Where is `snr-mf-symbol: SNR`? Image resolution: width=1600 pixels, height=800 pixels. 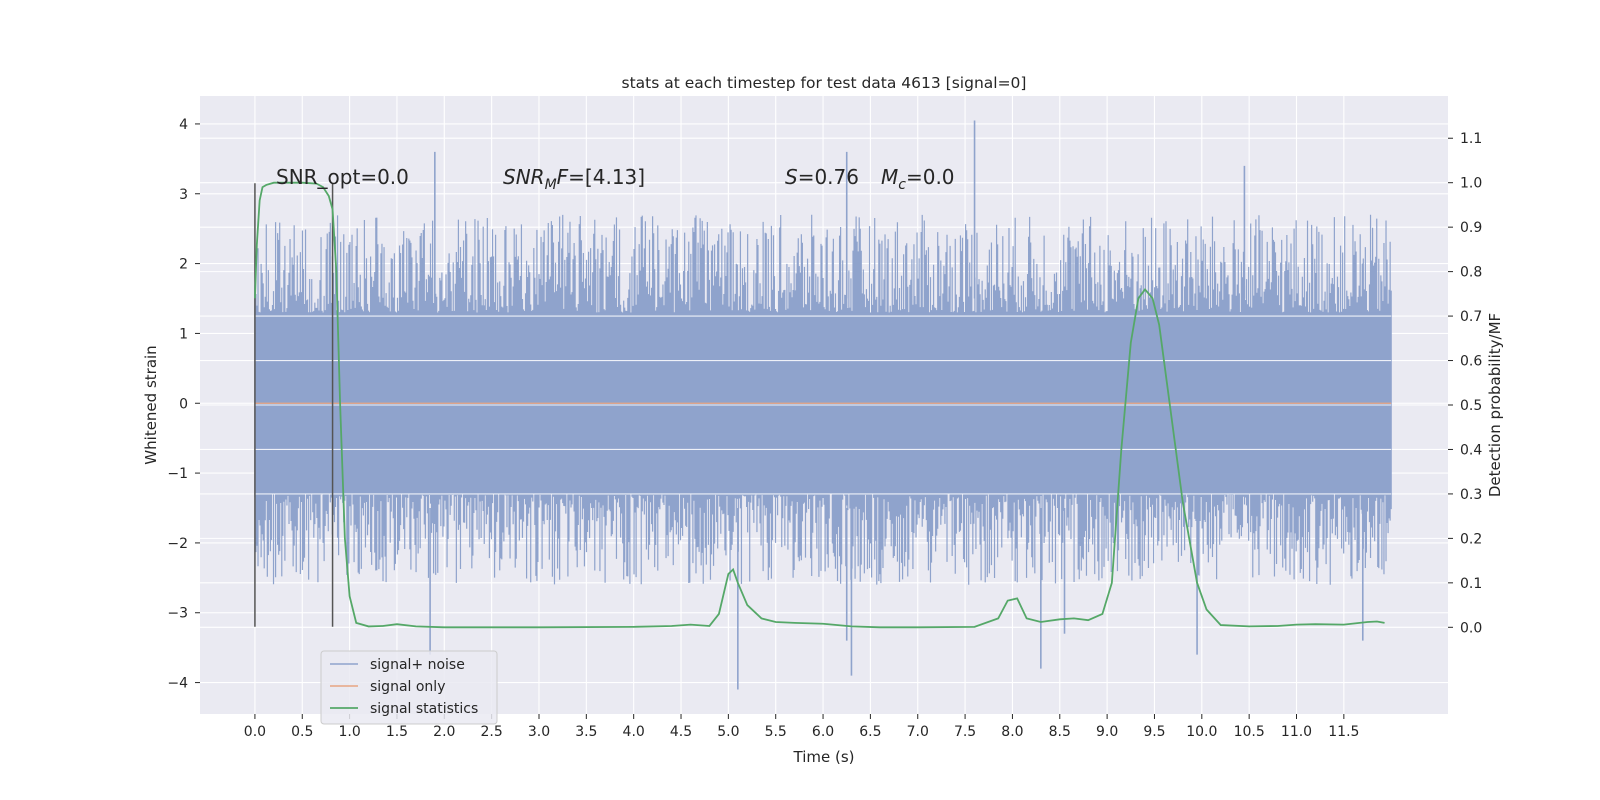
snr-mf-symbol: SNR is located at coordinates (524, 177).